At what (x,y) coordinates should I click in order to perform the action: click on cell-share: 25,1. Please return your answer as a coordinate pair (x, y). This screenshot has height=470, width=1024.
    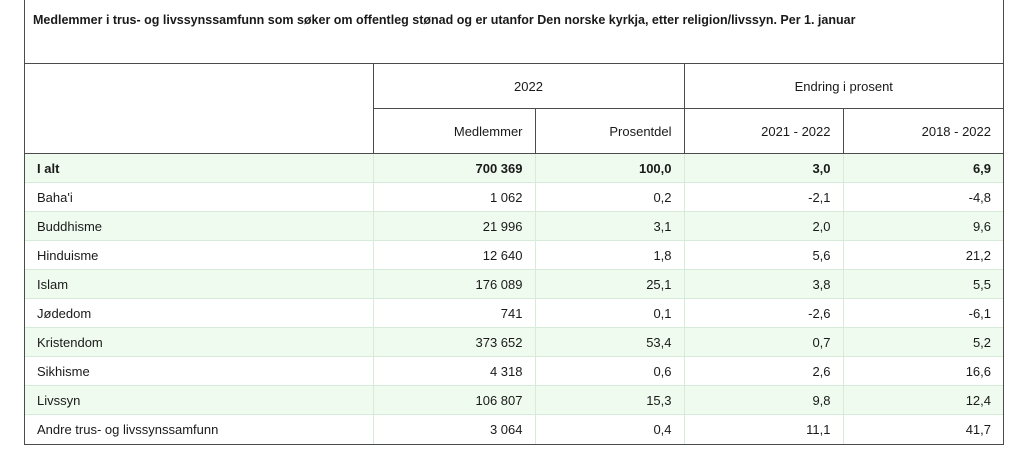
    Looking at the image, I should click on (609, 284).